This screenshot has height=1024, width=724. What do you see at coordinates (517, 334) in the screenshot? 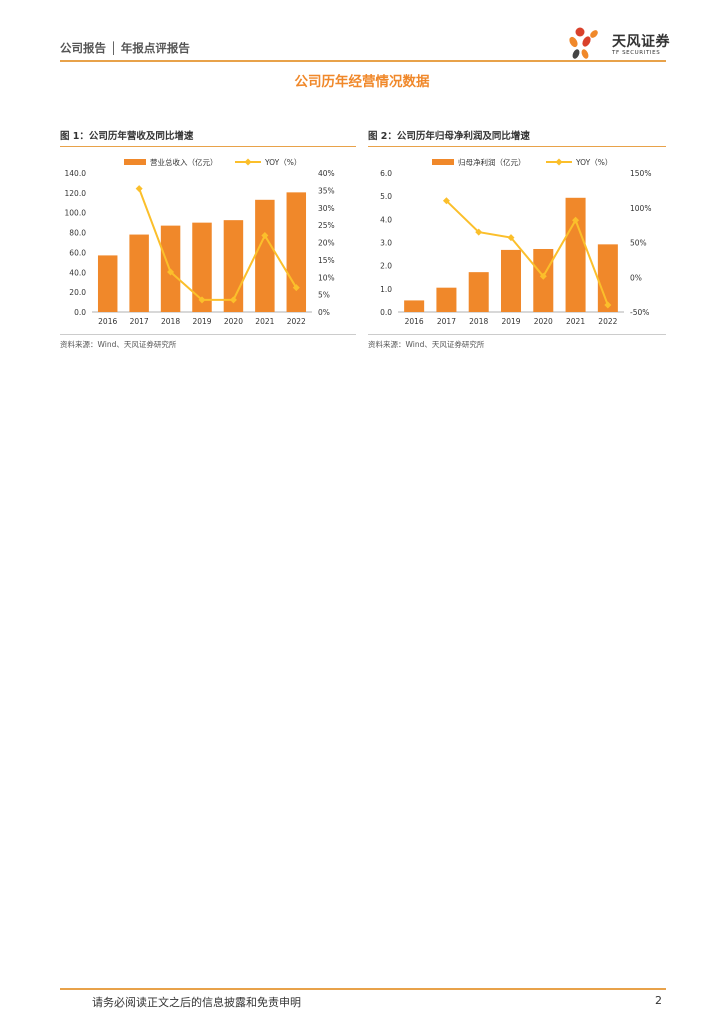
I see `figure-2-source-divider` at bounding box center [517, 334].